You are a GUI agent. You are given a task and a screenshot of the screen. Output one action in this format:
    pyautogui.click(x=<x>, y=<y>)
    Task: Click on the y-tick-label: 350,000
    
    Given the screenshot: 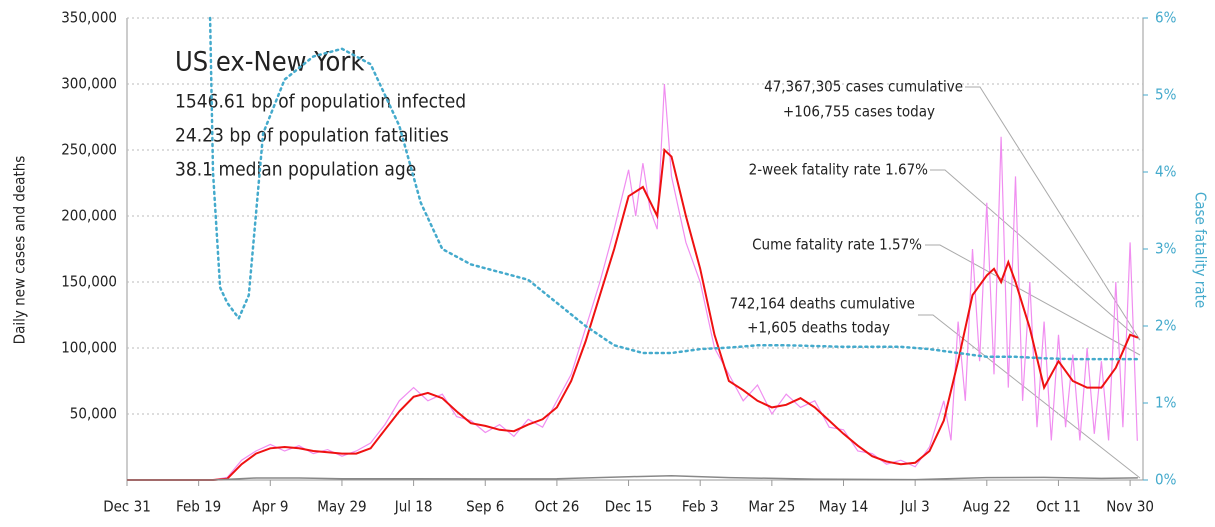 What is the action you would take?
    pyautogui.click(x=89, y=18)
    